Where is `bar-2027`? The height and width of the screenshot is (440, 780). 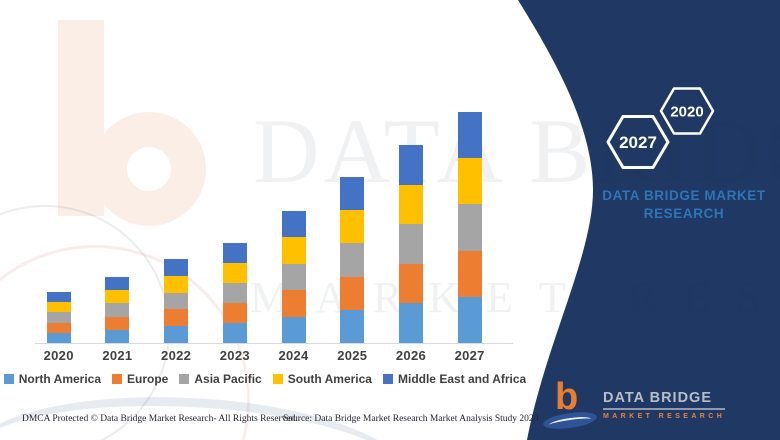
bar-2027 is located at coordinates (469, 227).